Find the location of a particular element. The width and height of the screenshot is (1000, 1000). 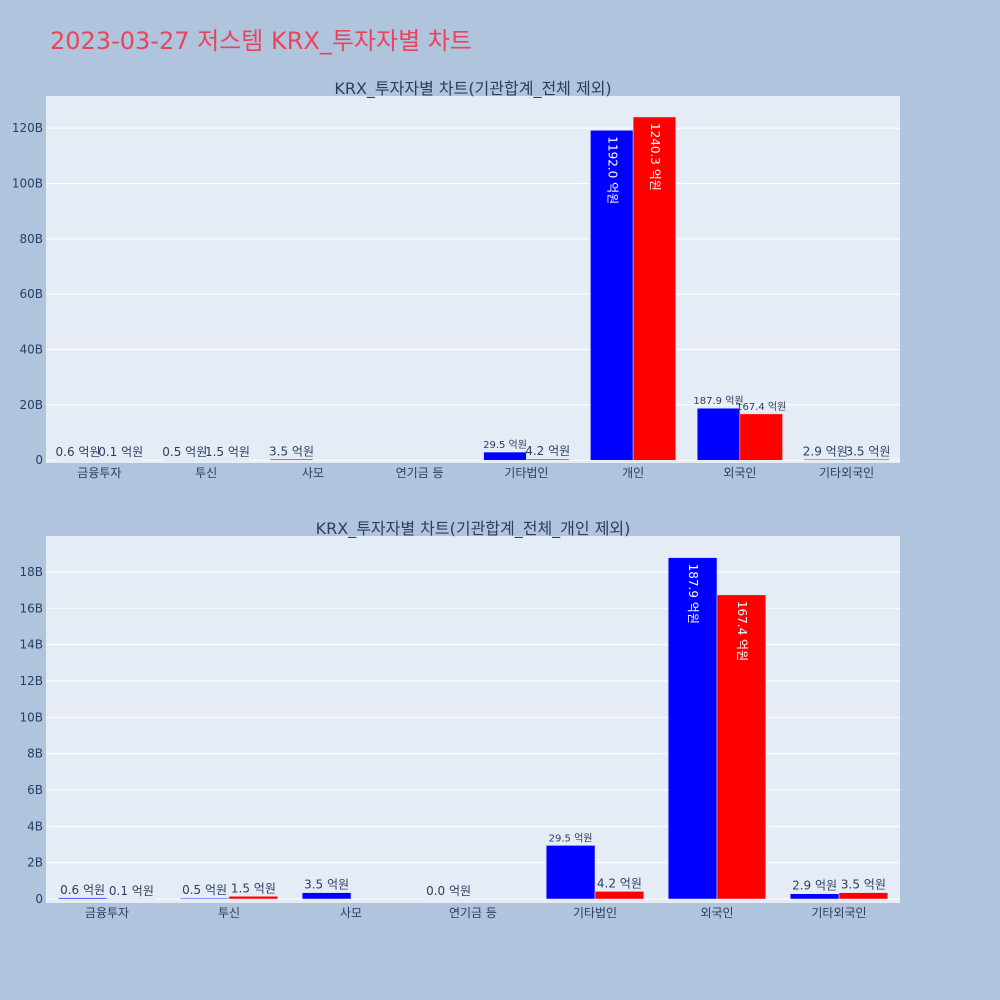

page-title: 2023-03-27 저스템 KRX_투자자별 차트 is located at coordinates (261, 41).